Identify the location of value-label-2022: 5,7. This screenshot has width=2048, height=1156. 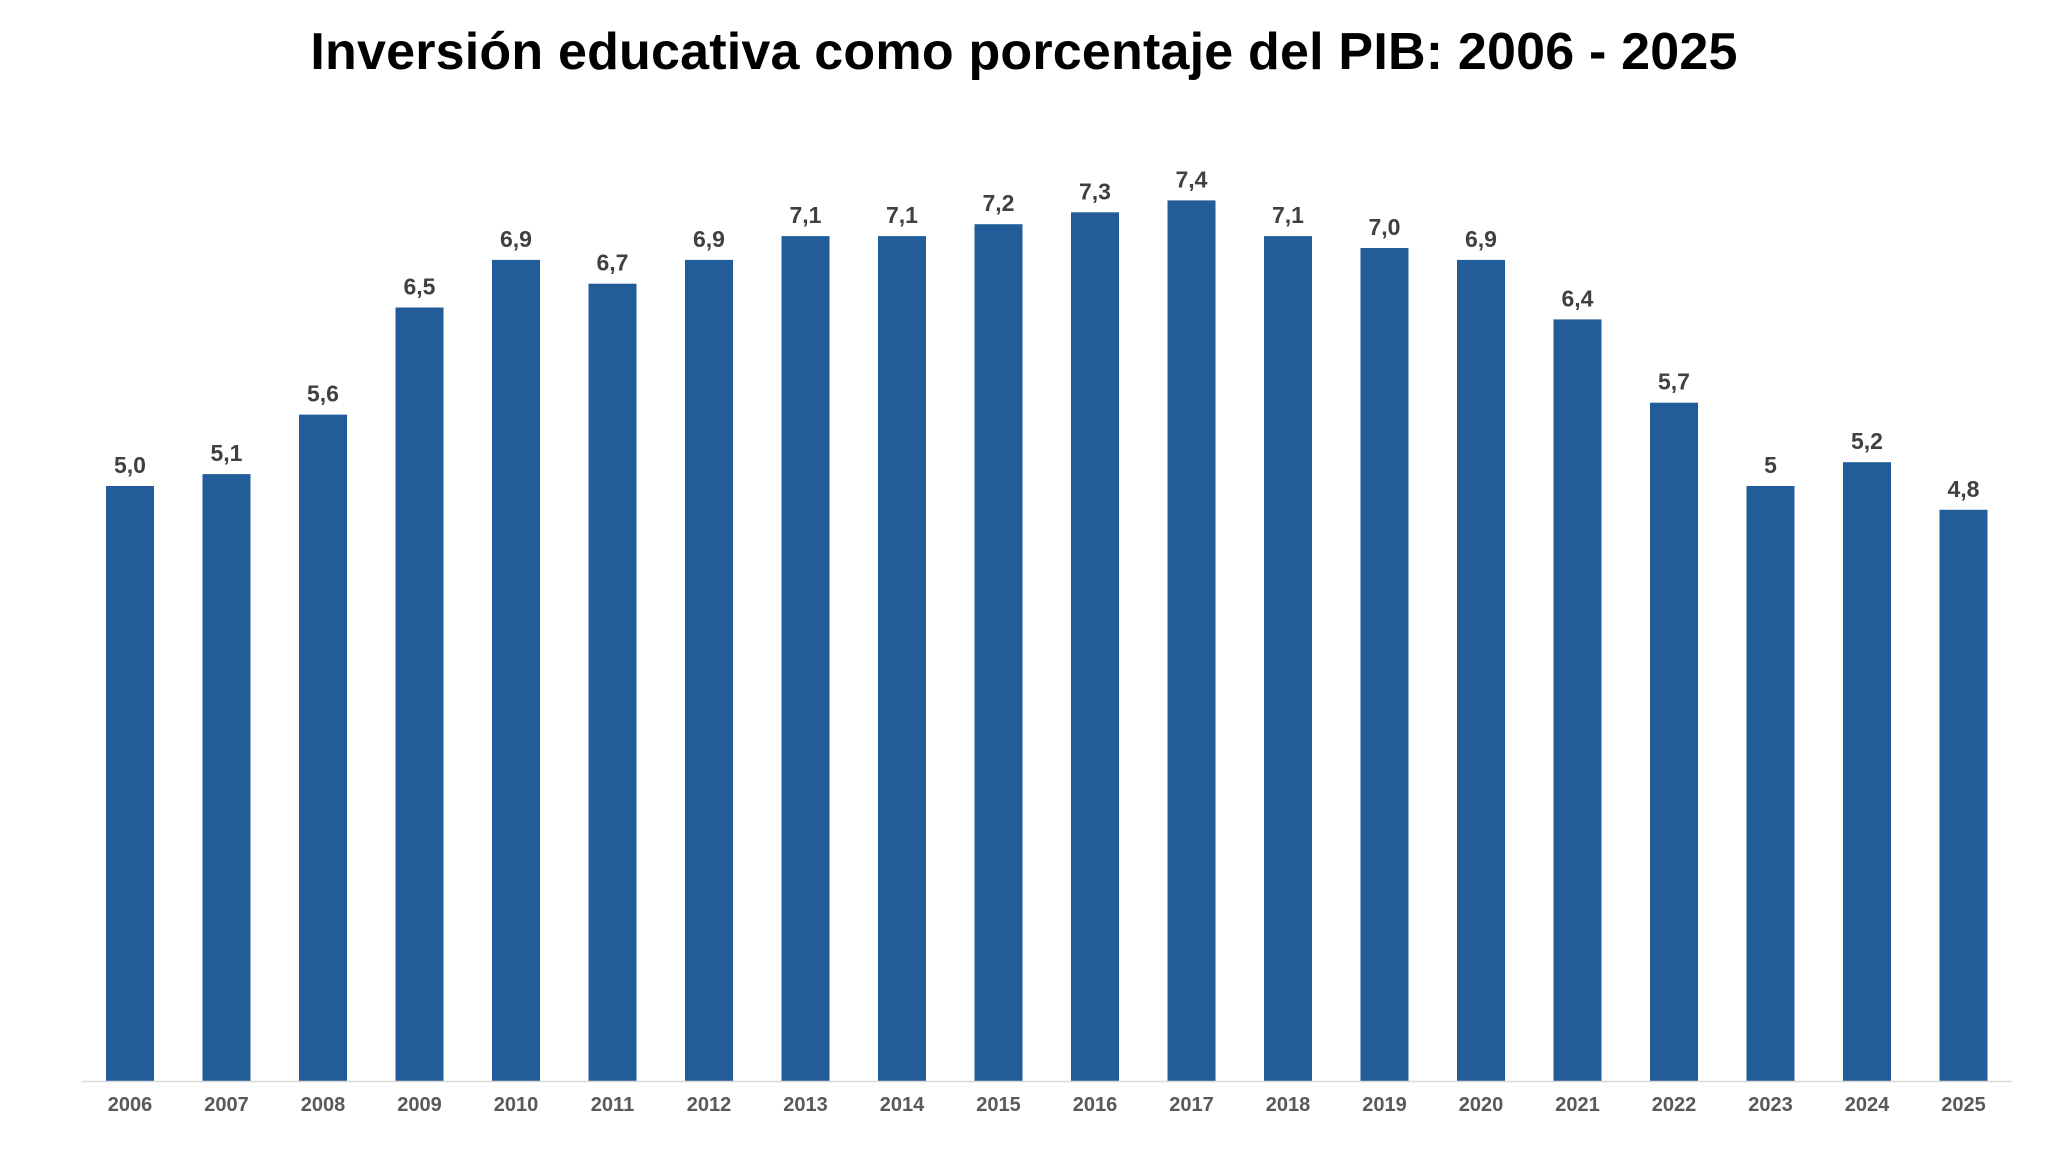
(1674, 382).